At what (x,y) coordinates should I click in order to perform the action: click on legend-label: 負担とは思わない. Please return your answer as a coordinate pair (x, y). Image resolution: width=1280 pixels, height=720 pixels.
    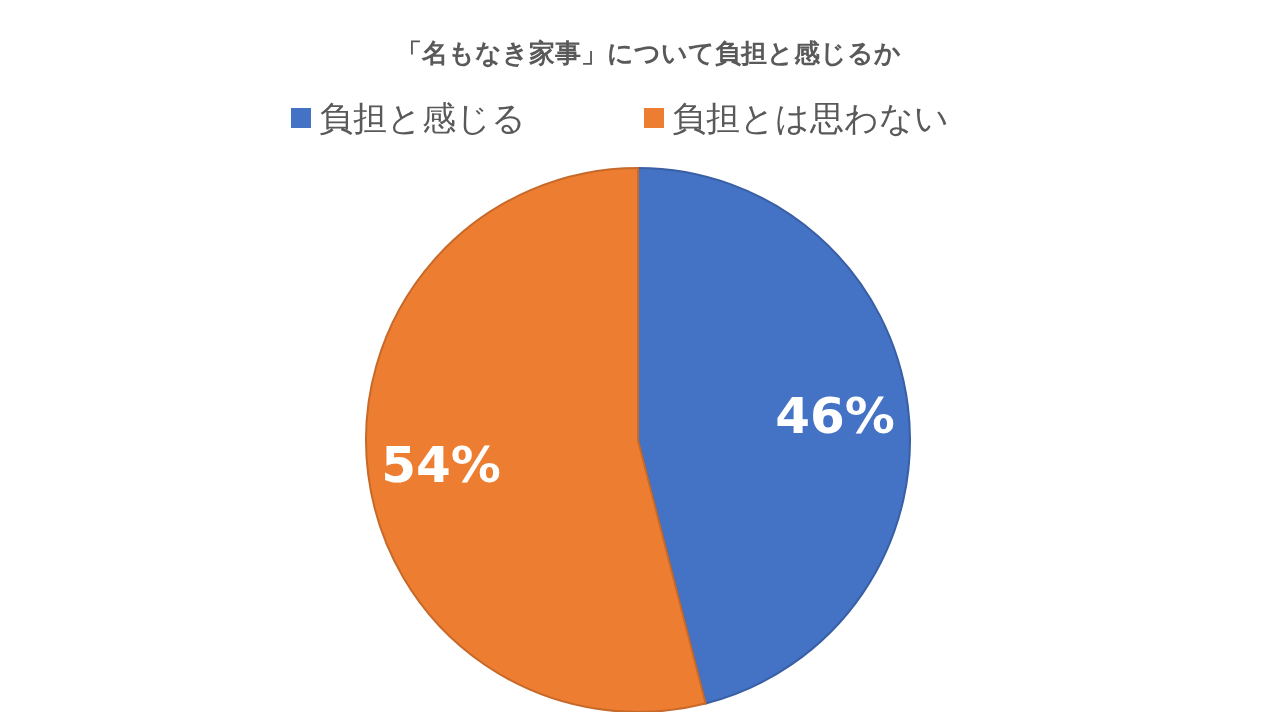
    Looking at the image, I should click on (810, 117).